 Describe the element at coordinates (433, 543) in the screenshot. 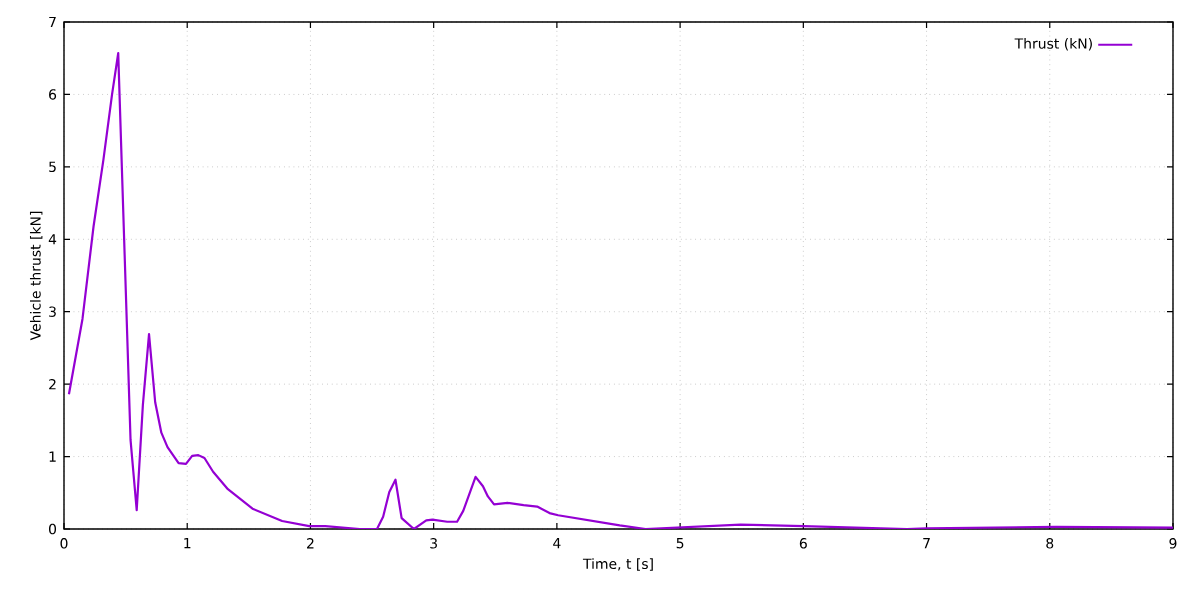

I see `x-tick-label: 3` at that location.